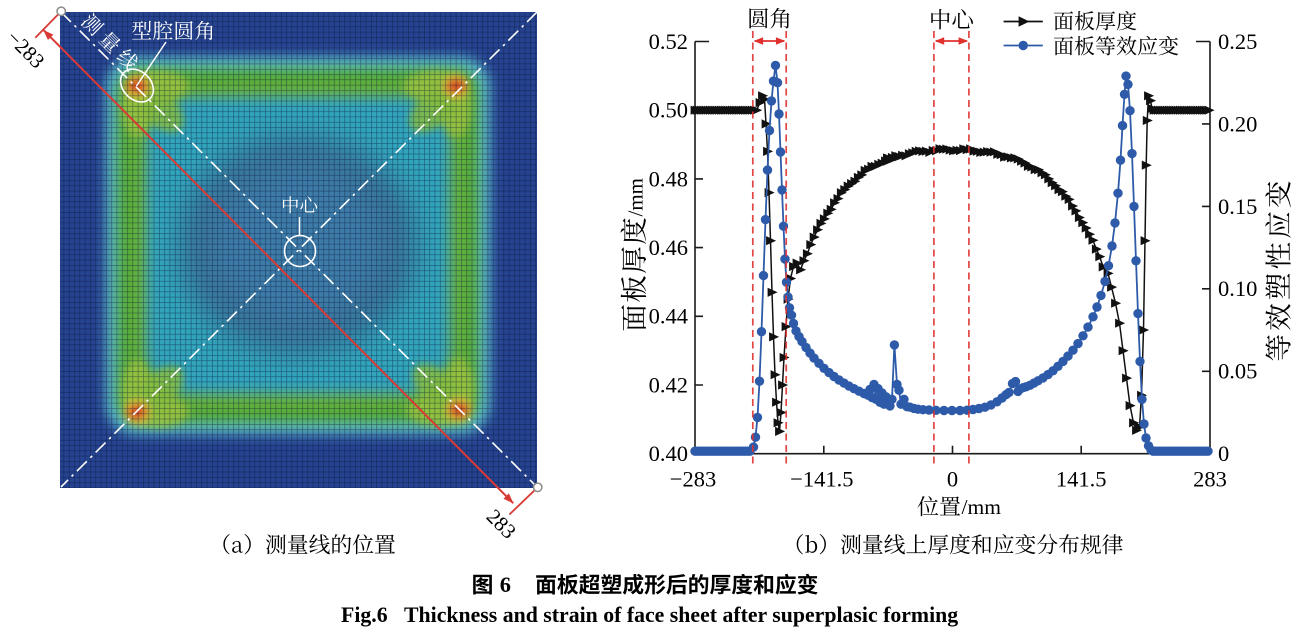 This screenshot has height=635, width=1301. What do you see at coordinates (668, 384) in the screenshot?
I see `svg-text: 0.42` at bounding box center [668, 384].